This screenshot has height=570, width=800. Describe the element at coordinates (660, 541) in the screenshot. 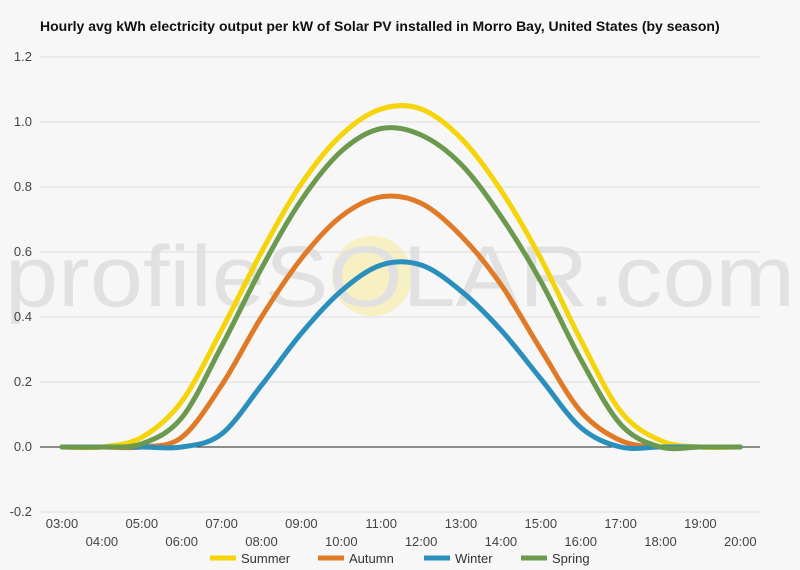

I see `x-tick-label: 18:00` at that location.